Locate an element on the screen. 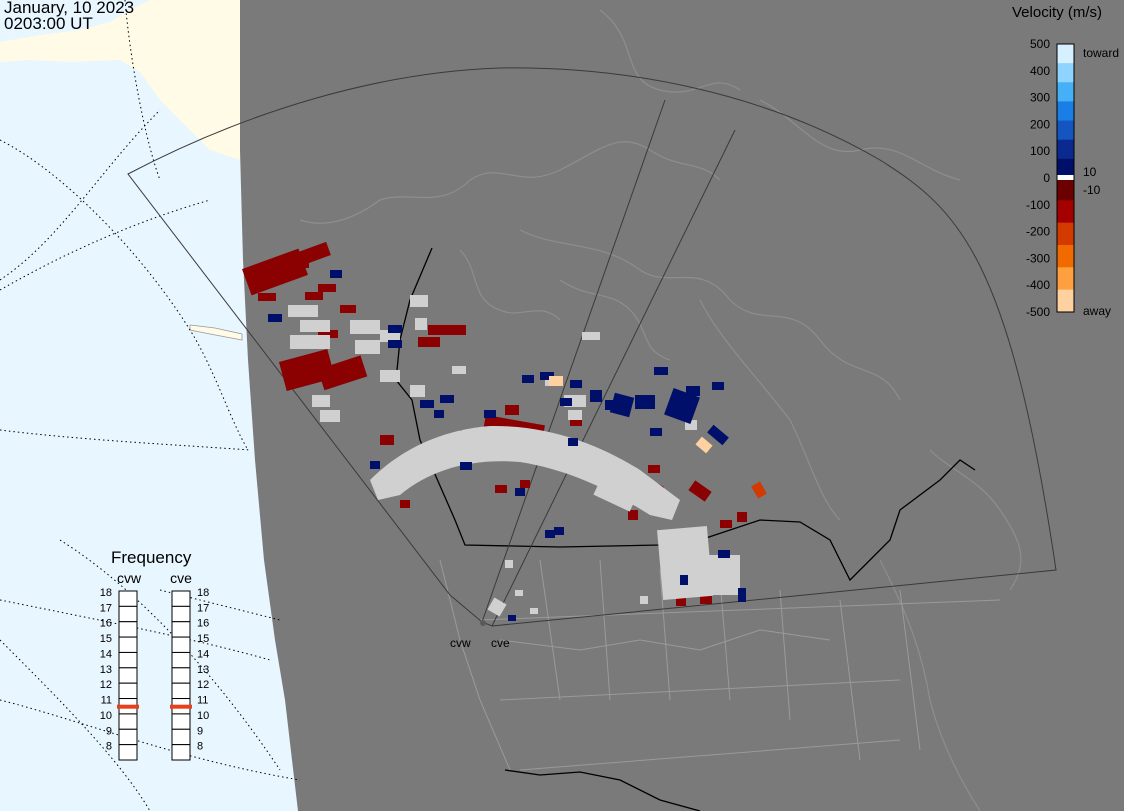 This screenshot has width=1124, height=811. colorbar-tick-label: -200 is located at coordinates (1038, 232).